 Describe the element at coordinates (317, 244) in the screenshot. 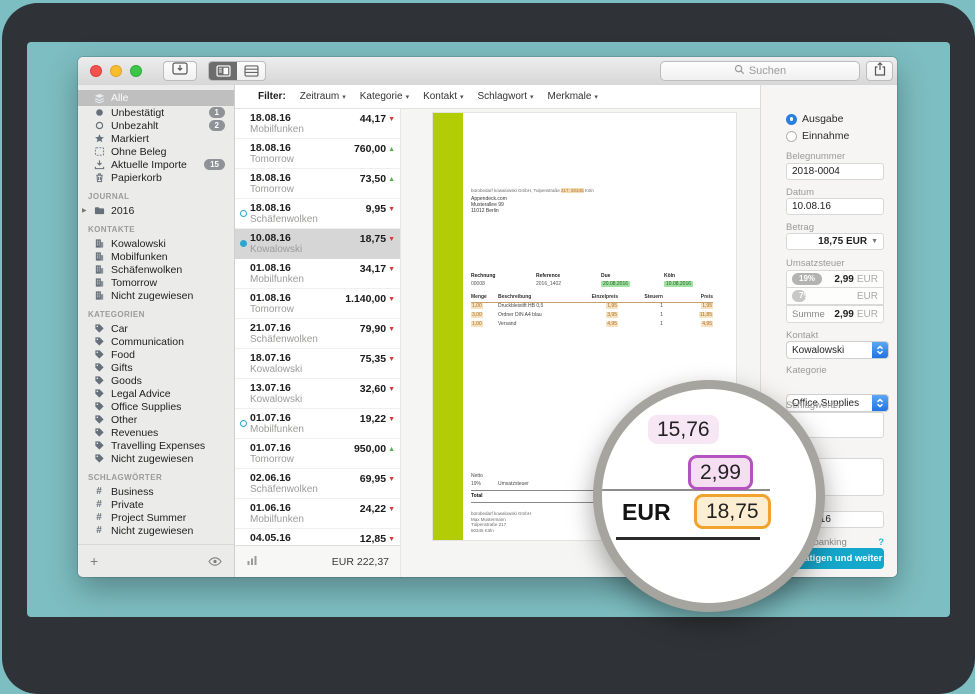

I see `transaction-row: 10.08.16 Kowalowski 18,75` at that location.